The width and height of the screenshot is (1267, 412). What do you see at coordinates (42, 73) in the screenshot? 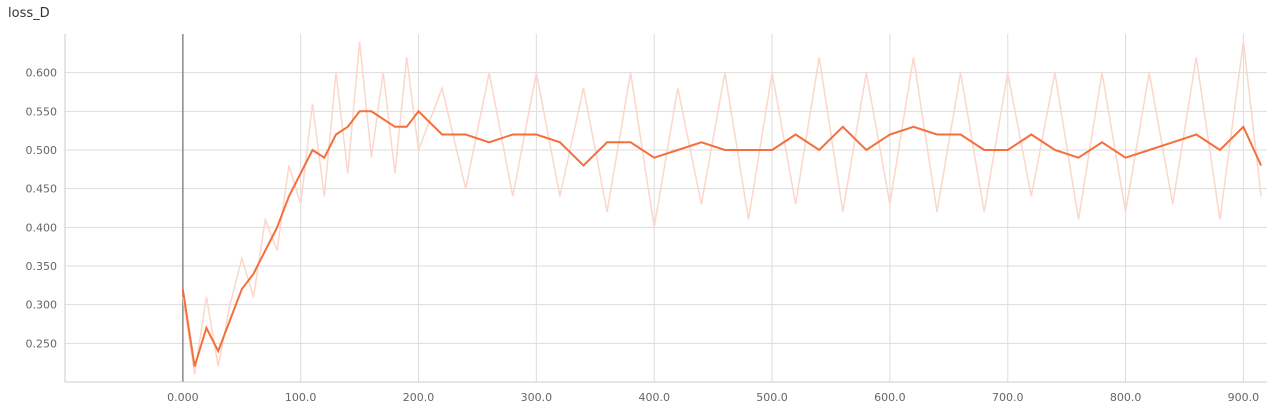
I see `y-tick-label: 0.600` at bounding box center [42, 73].